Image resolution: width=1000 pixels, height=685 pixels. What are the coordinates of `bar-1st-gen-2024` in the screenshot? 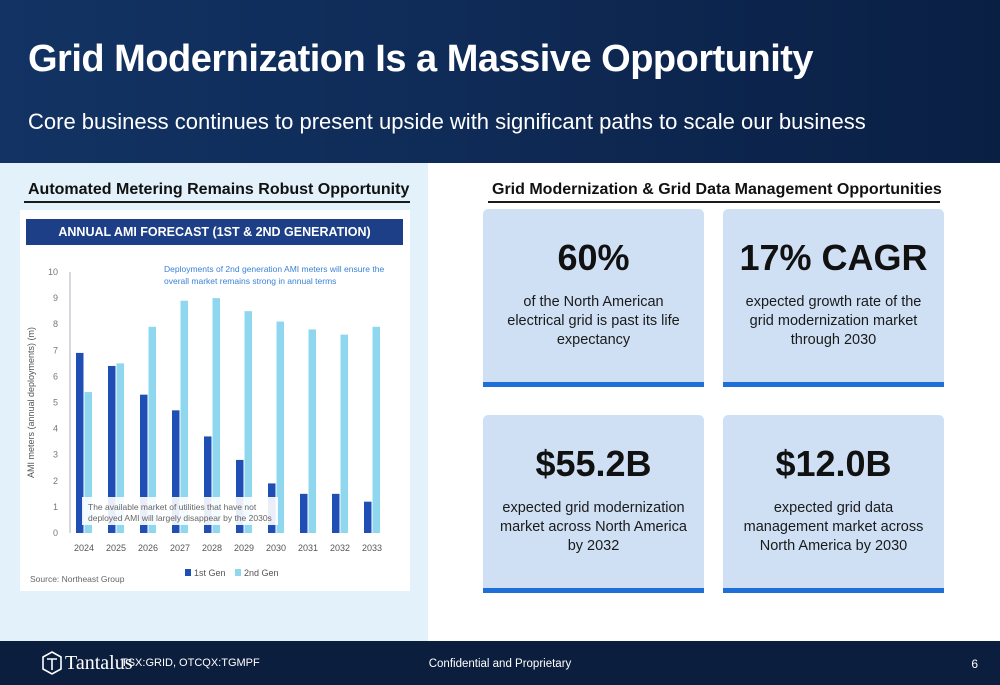 It's located at (80, 442).